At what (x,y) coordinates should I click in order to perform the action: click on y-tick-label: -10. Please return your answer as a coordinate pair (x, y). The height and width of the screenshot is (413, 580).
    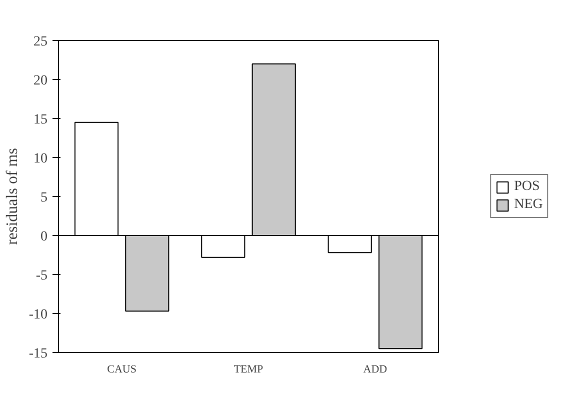
    Looking at the image, I should click on (38, 315).